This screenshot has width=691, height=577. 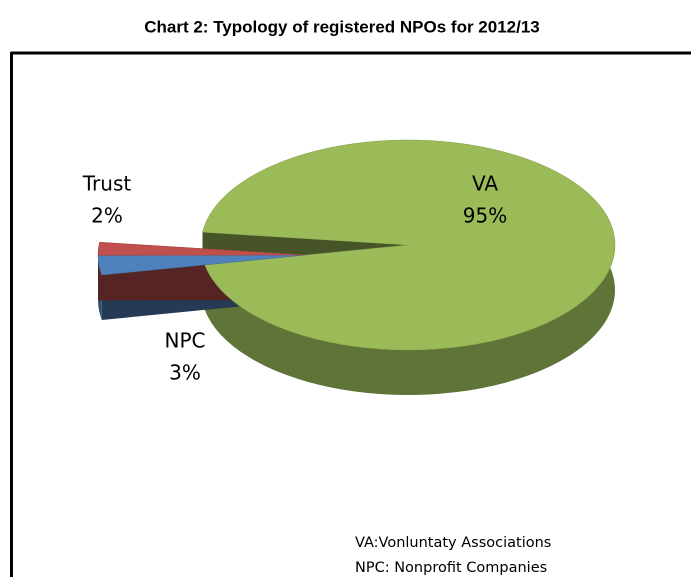 What do you see at coordinates (451, 568) in the screenshot?
I see `annotation: NPC: Nonprofit Companies` at bounding box center [451, 568].